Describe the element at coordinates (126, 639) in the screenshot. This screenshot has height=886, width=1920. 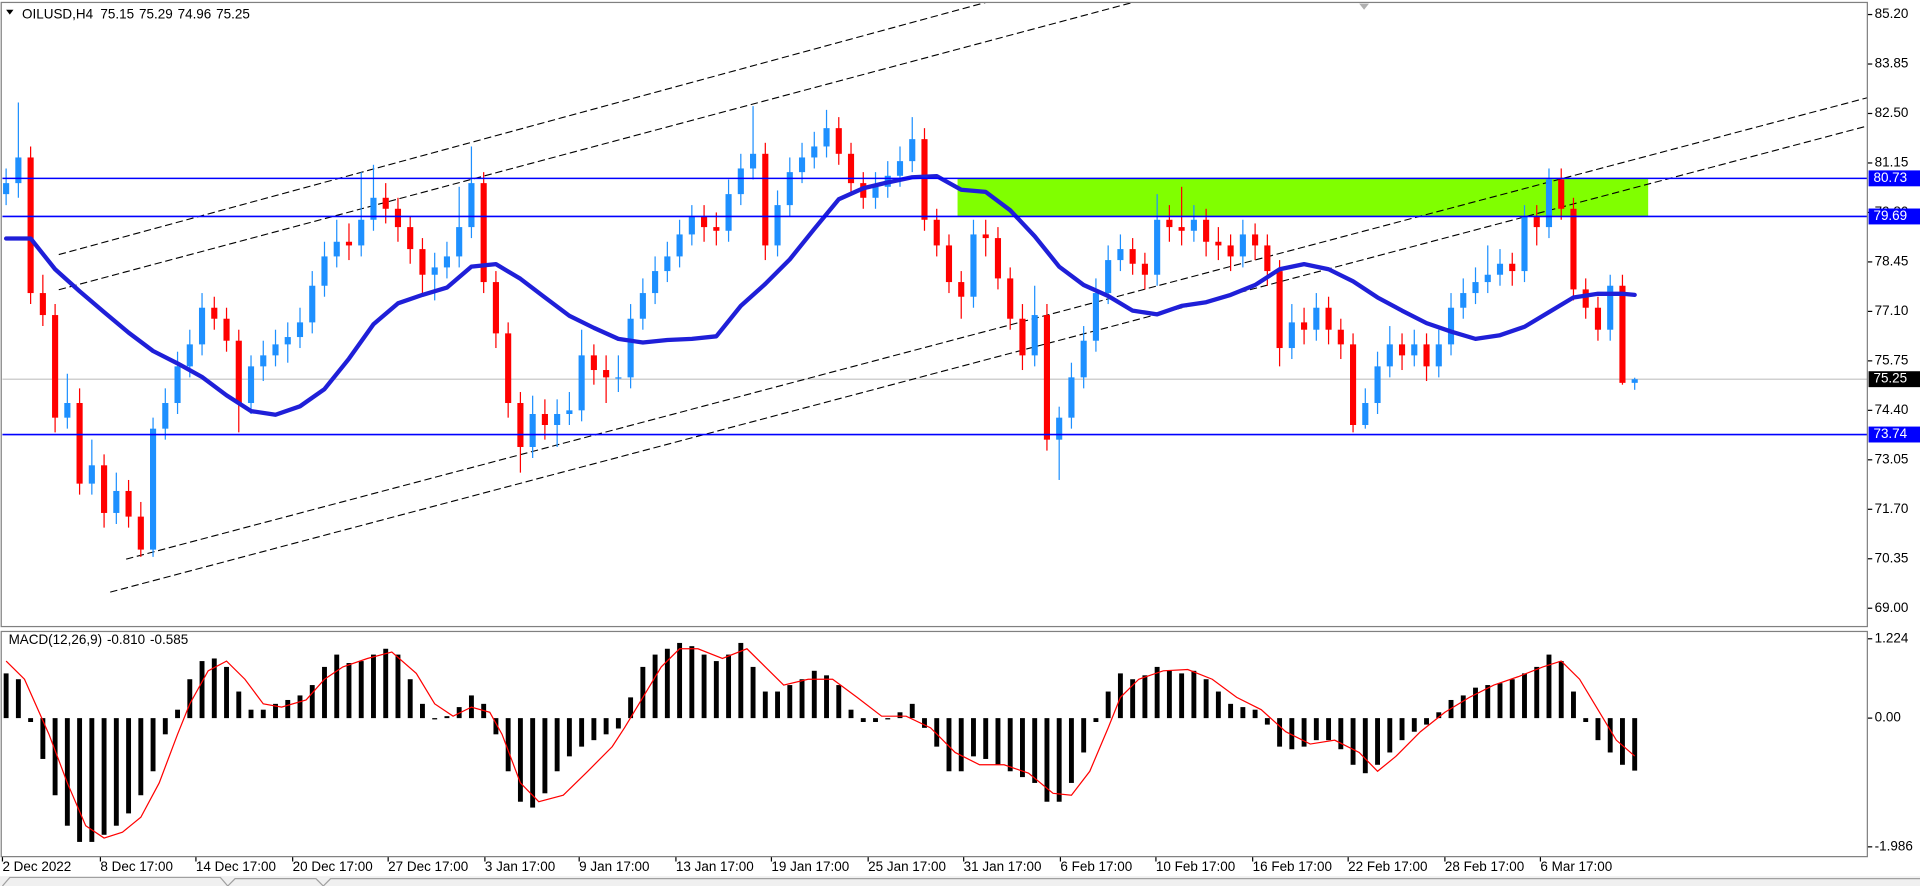
I see `macd-readout: -0.810` at that location.